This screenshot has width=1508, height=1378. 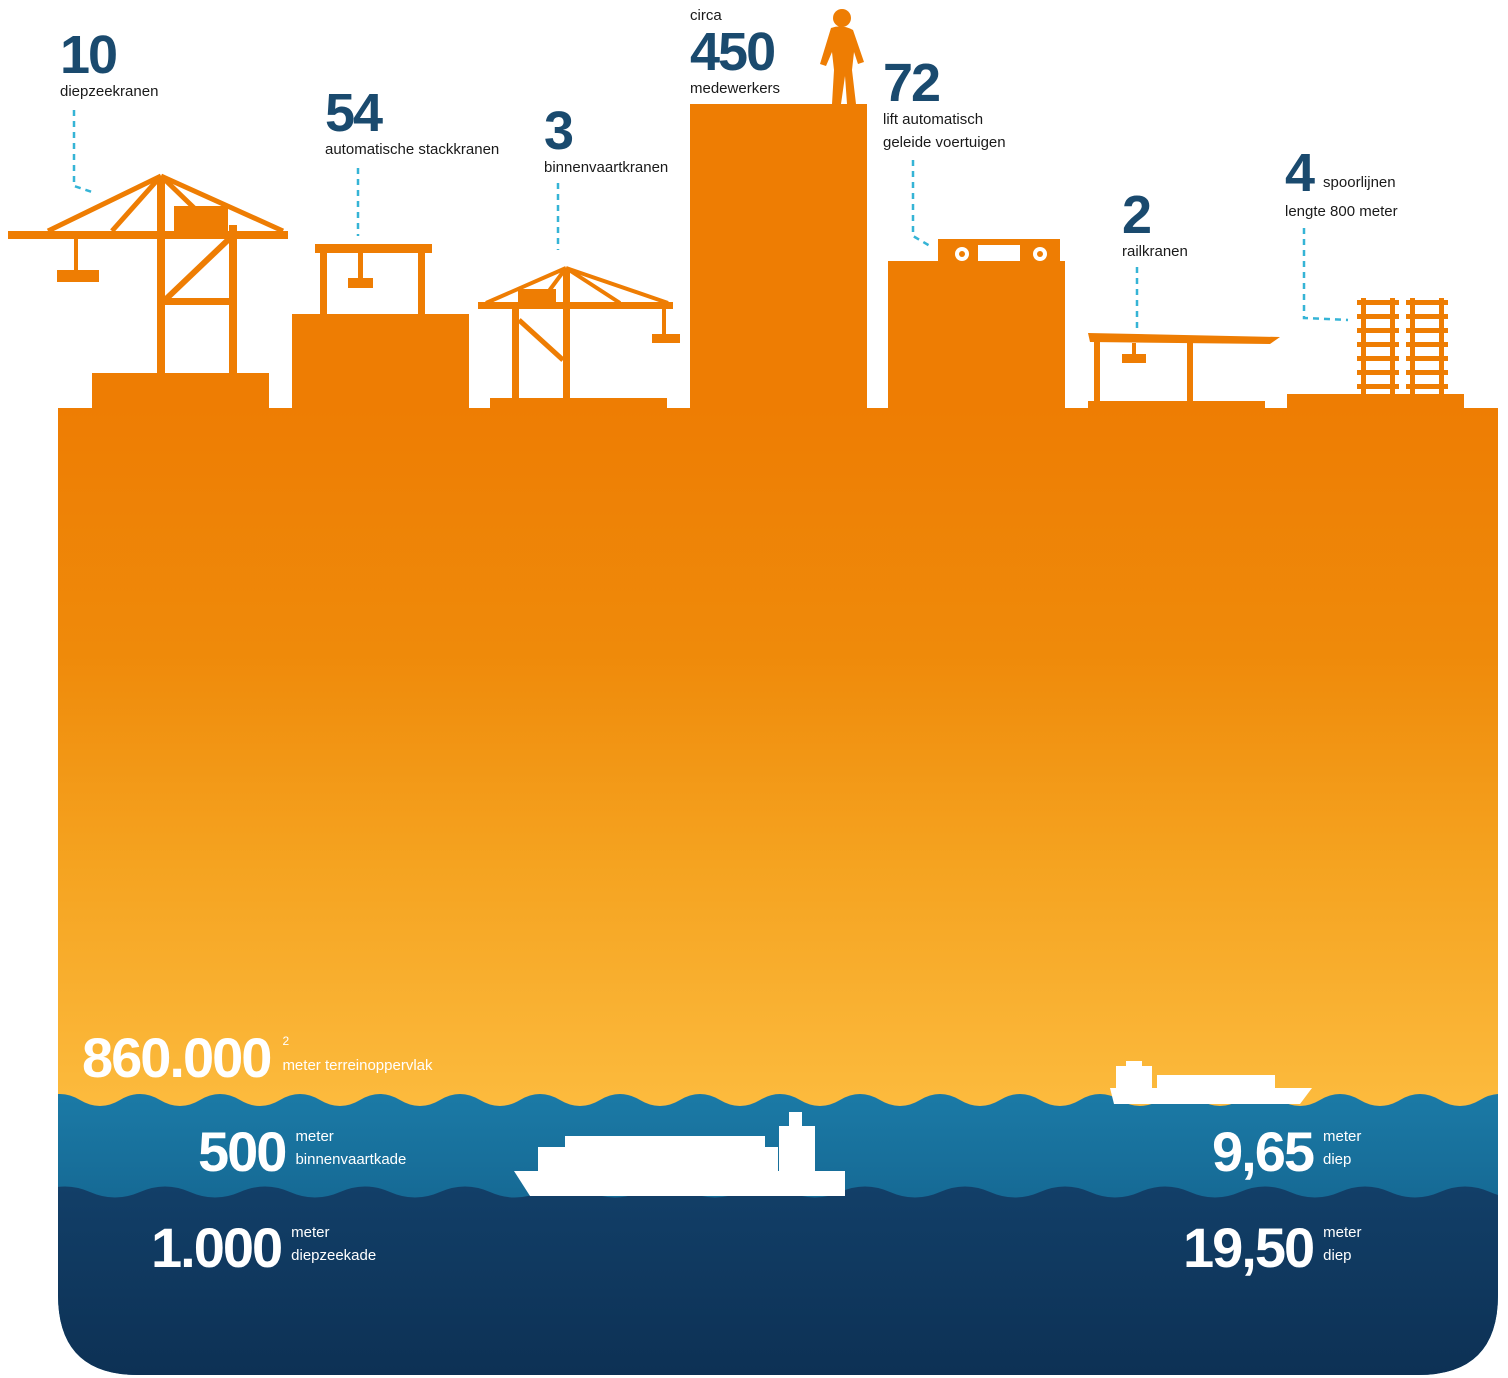 I want to click on stat-value: 450, so click(x=733, y=52).